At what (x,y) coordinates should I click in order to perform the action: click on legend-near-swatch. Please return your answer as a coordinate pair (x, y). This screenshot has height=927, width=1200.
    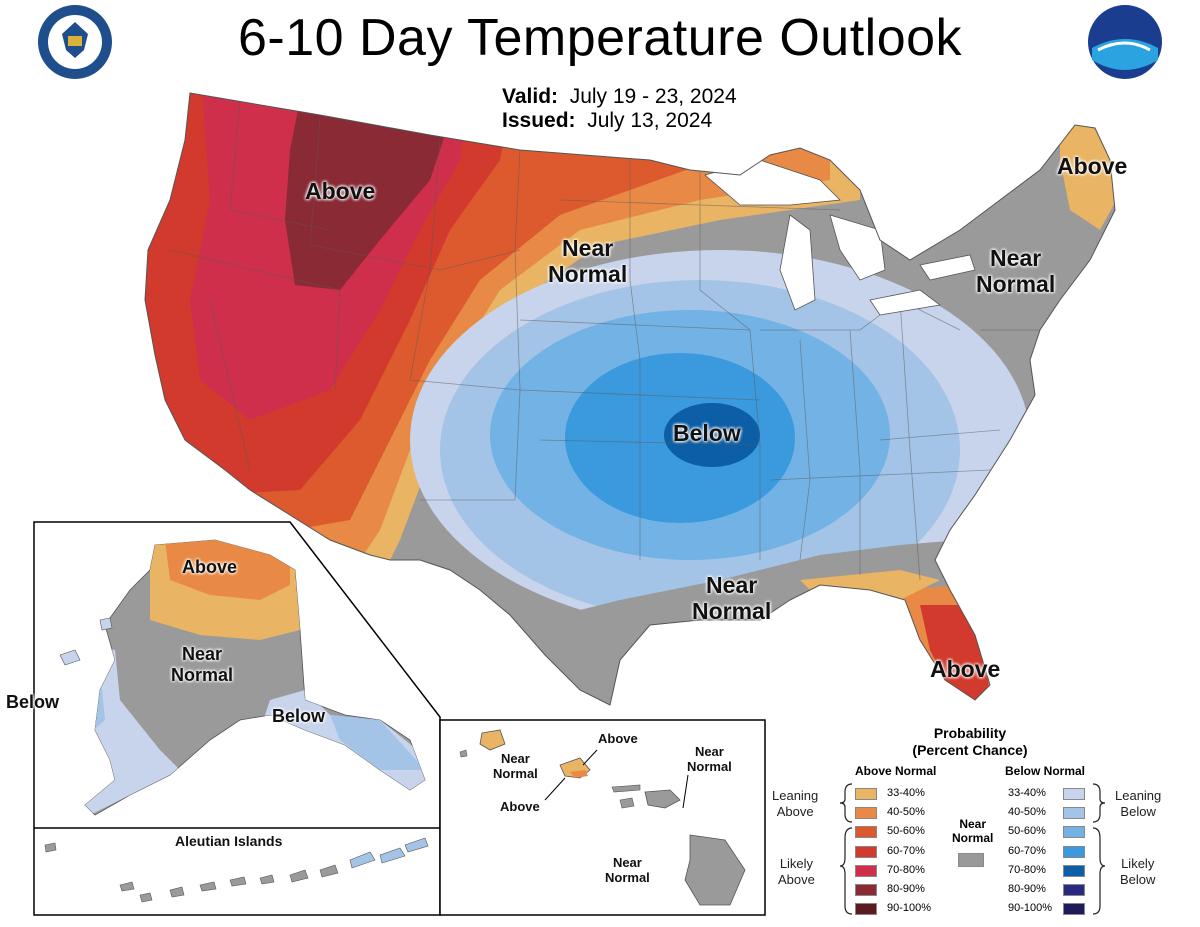
    Looking at the image, I should click on (971, 860).